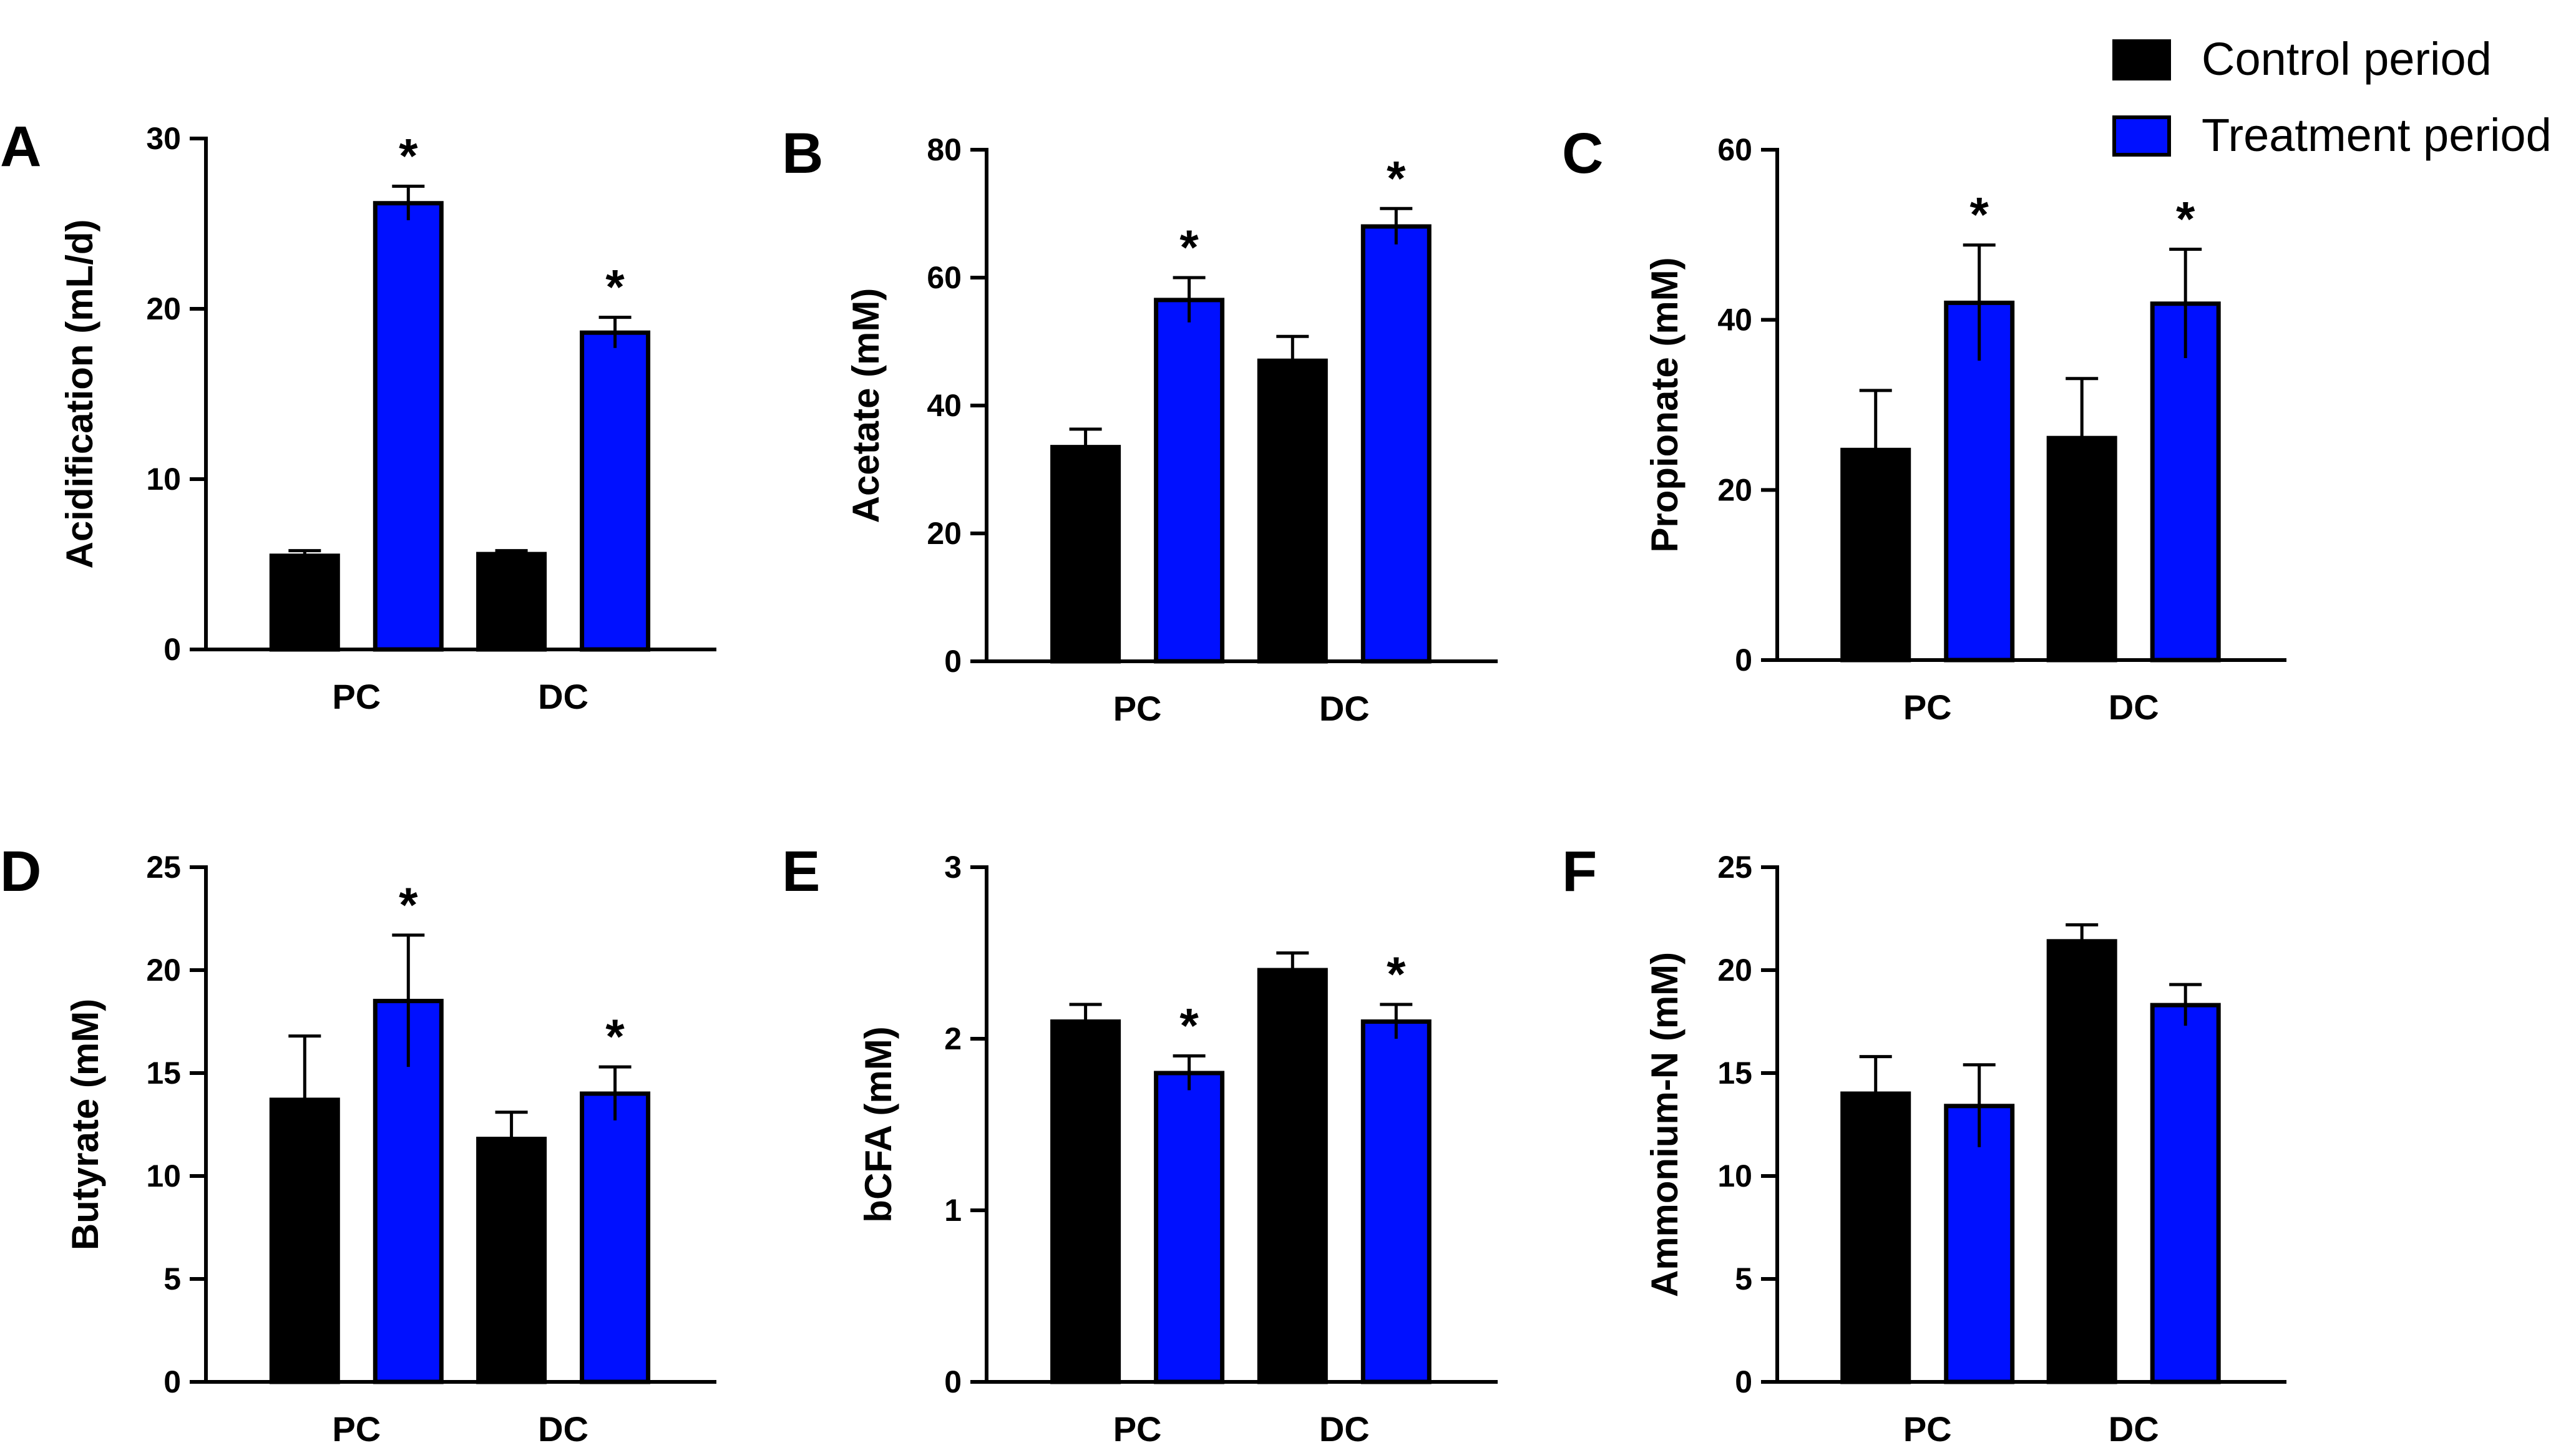 The image size is (2576, 1453). I want to click on error-bar-b-dc-control-period, so click(1292, 360).